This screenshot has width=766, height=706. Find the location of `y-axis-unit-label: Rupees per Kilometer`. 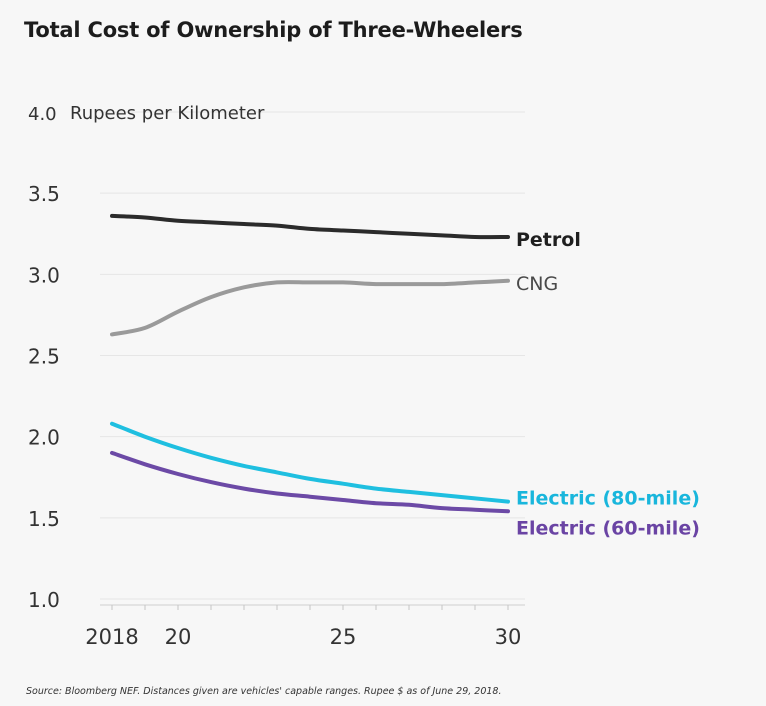

y-axis-unit-label: Rupees per Kilometer is located at coordinates (167, 113).